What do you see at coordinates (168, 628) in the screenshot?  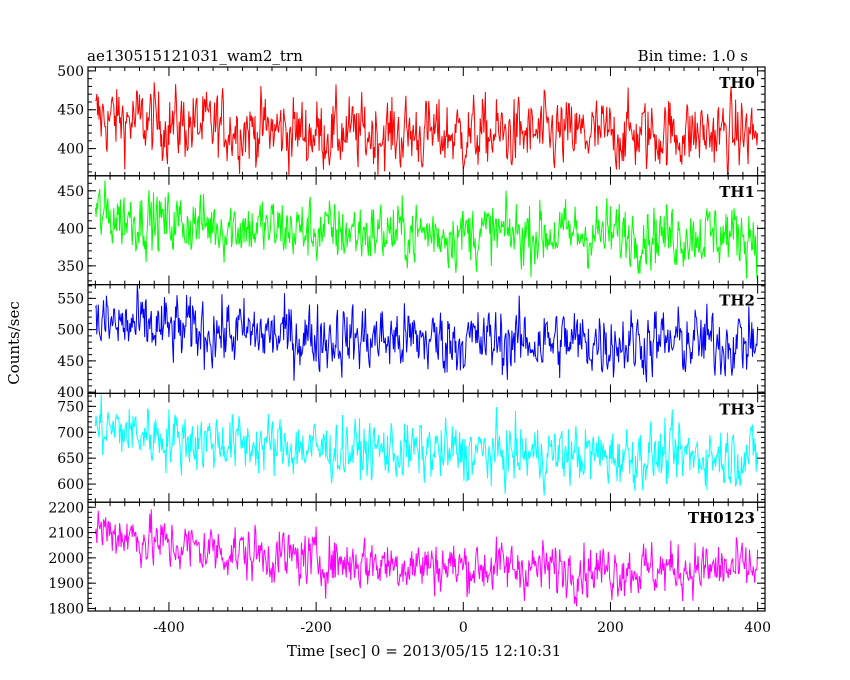 I see `x-tick-label: -400` at bounding box center [168, 628].